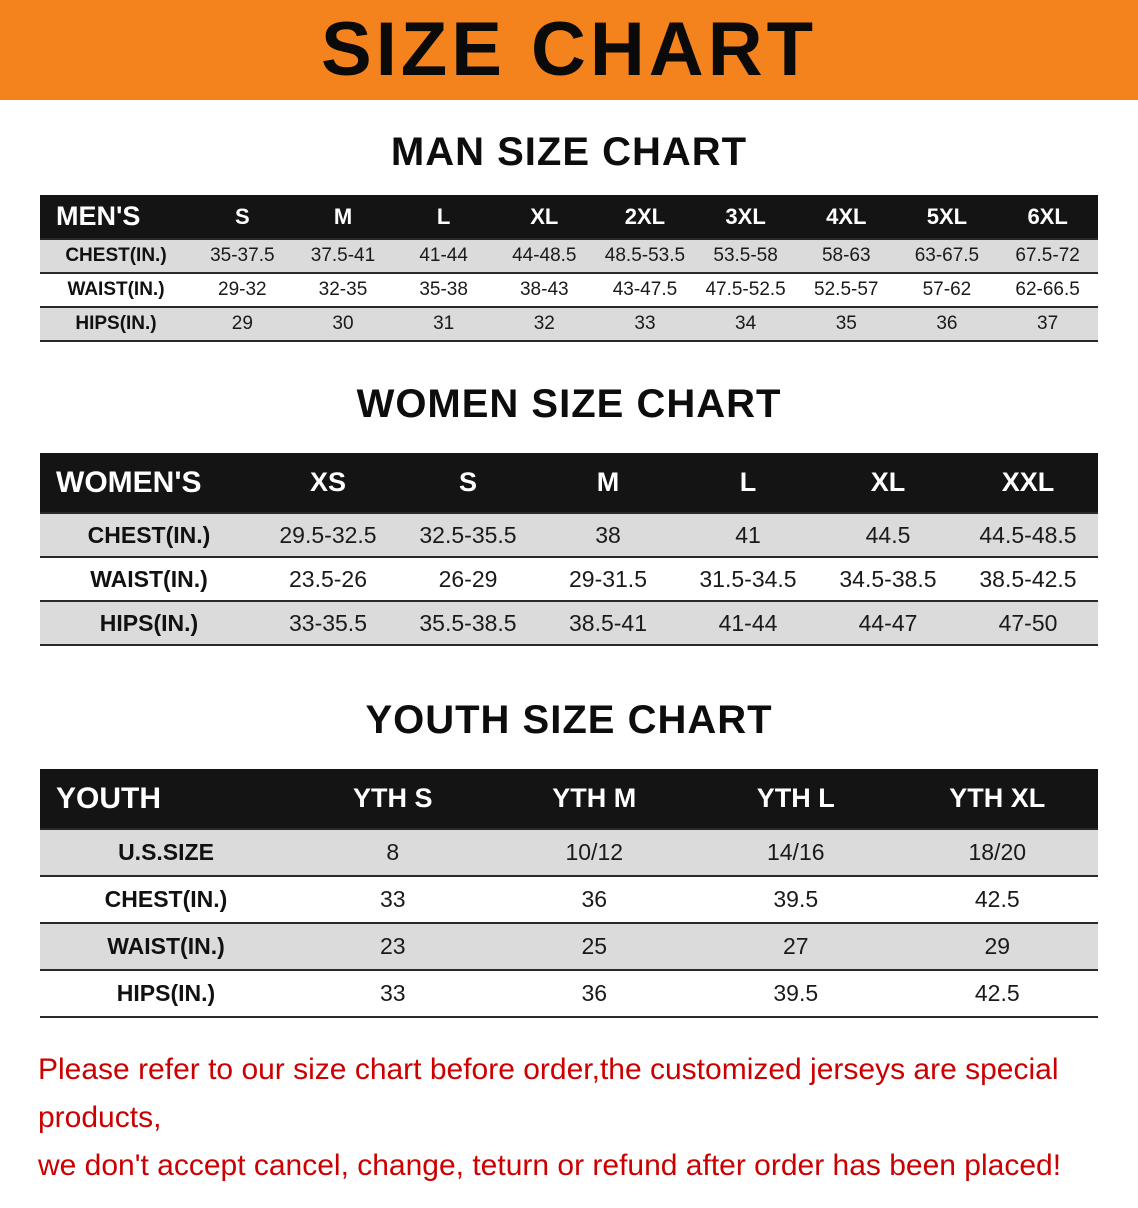  What do you see at coordinates (608, 578) in the screenshot?
I see `size-value-cell: 29-31.5` at bounding box center [608, 578].